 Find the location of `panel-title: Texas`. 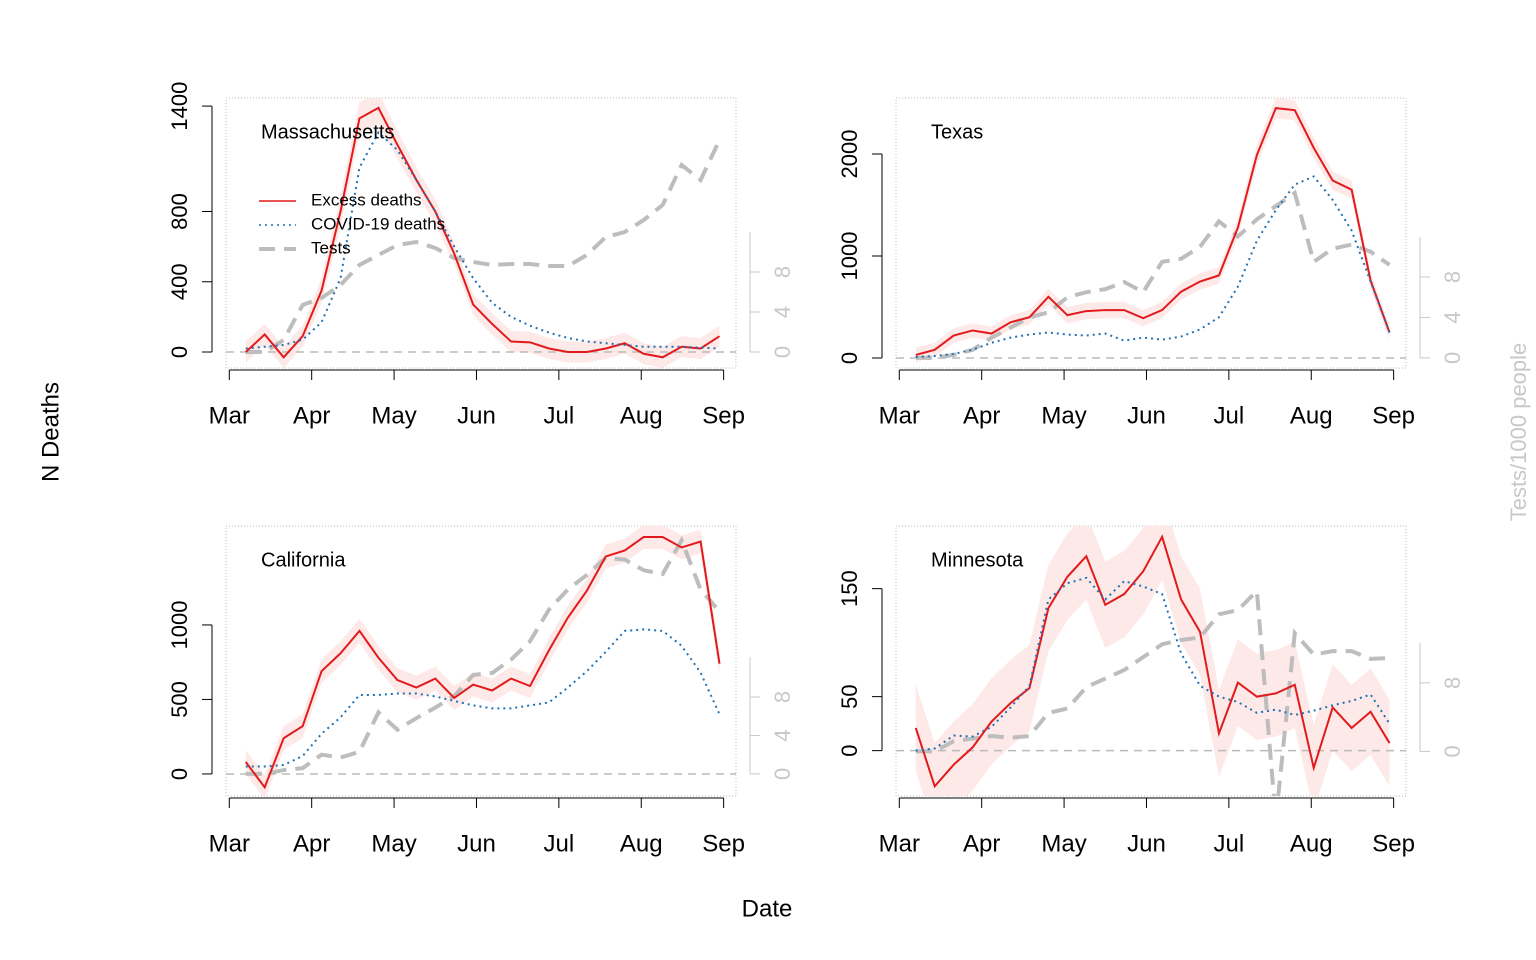

panel-title: Texas is located at coordinates (957, 132).